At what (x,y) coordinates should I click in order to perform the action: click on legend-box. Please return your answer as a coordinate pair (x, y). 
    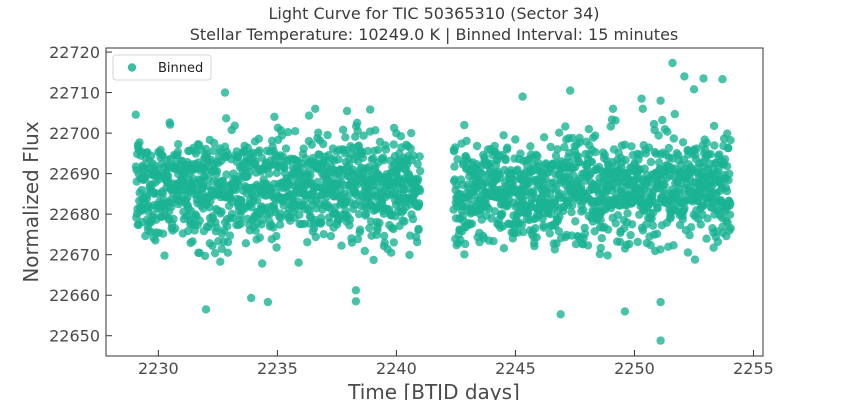
    Looking at the image, I should click on (162, 67).